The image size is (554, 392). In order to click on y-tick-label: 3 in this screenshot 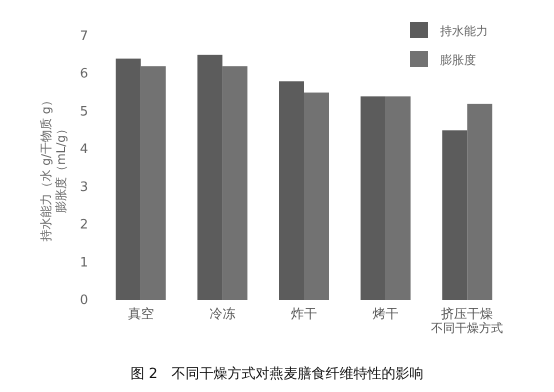, I will do `click(84, 187)`.